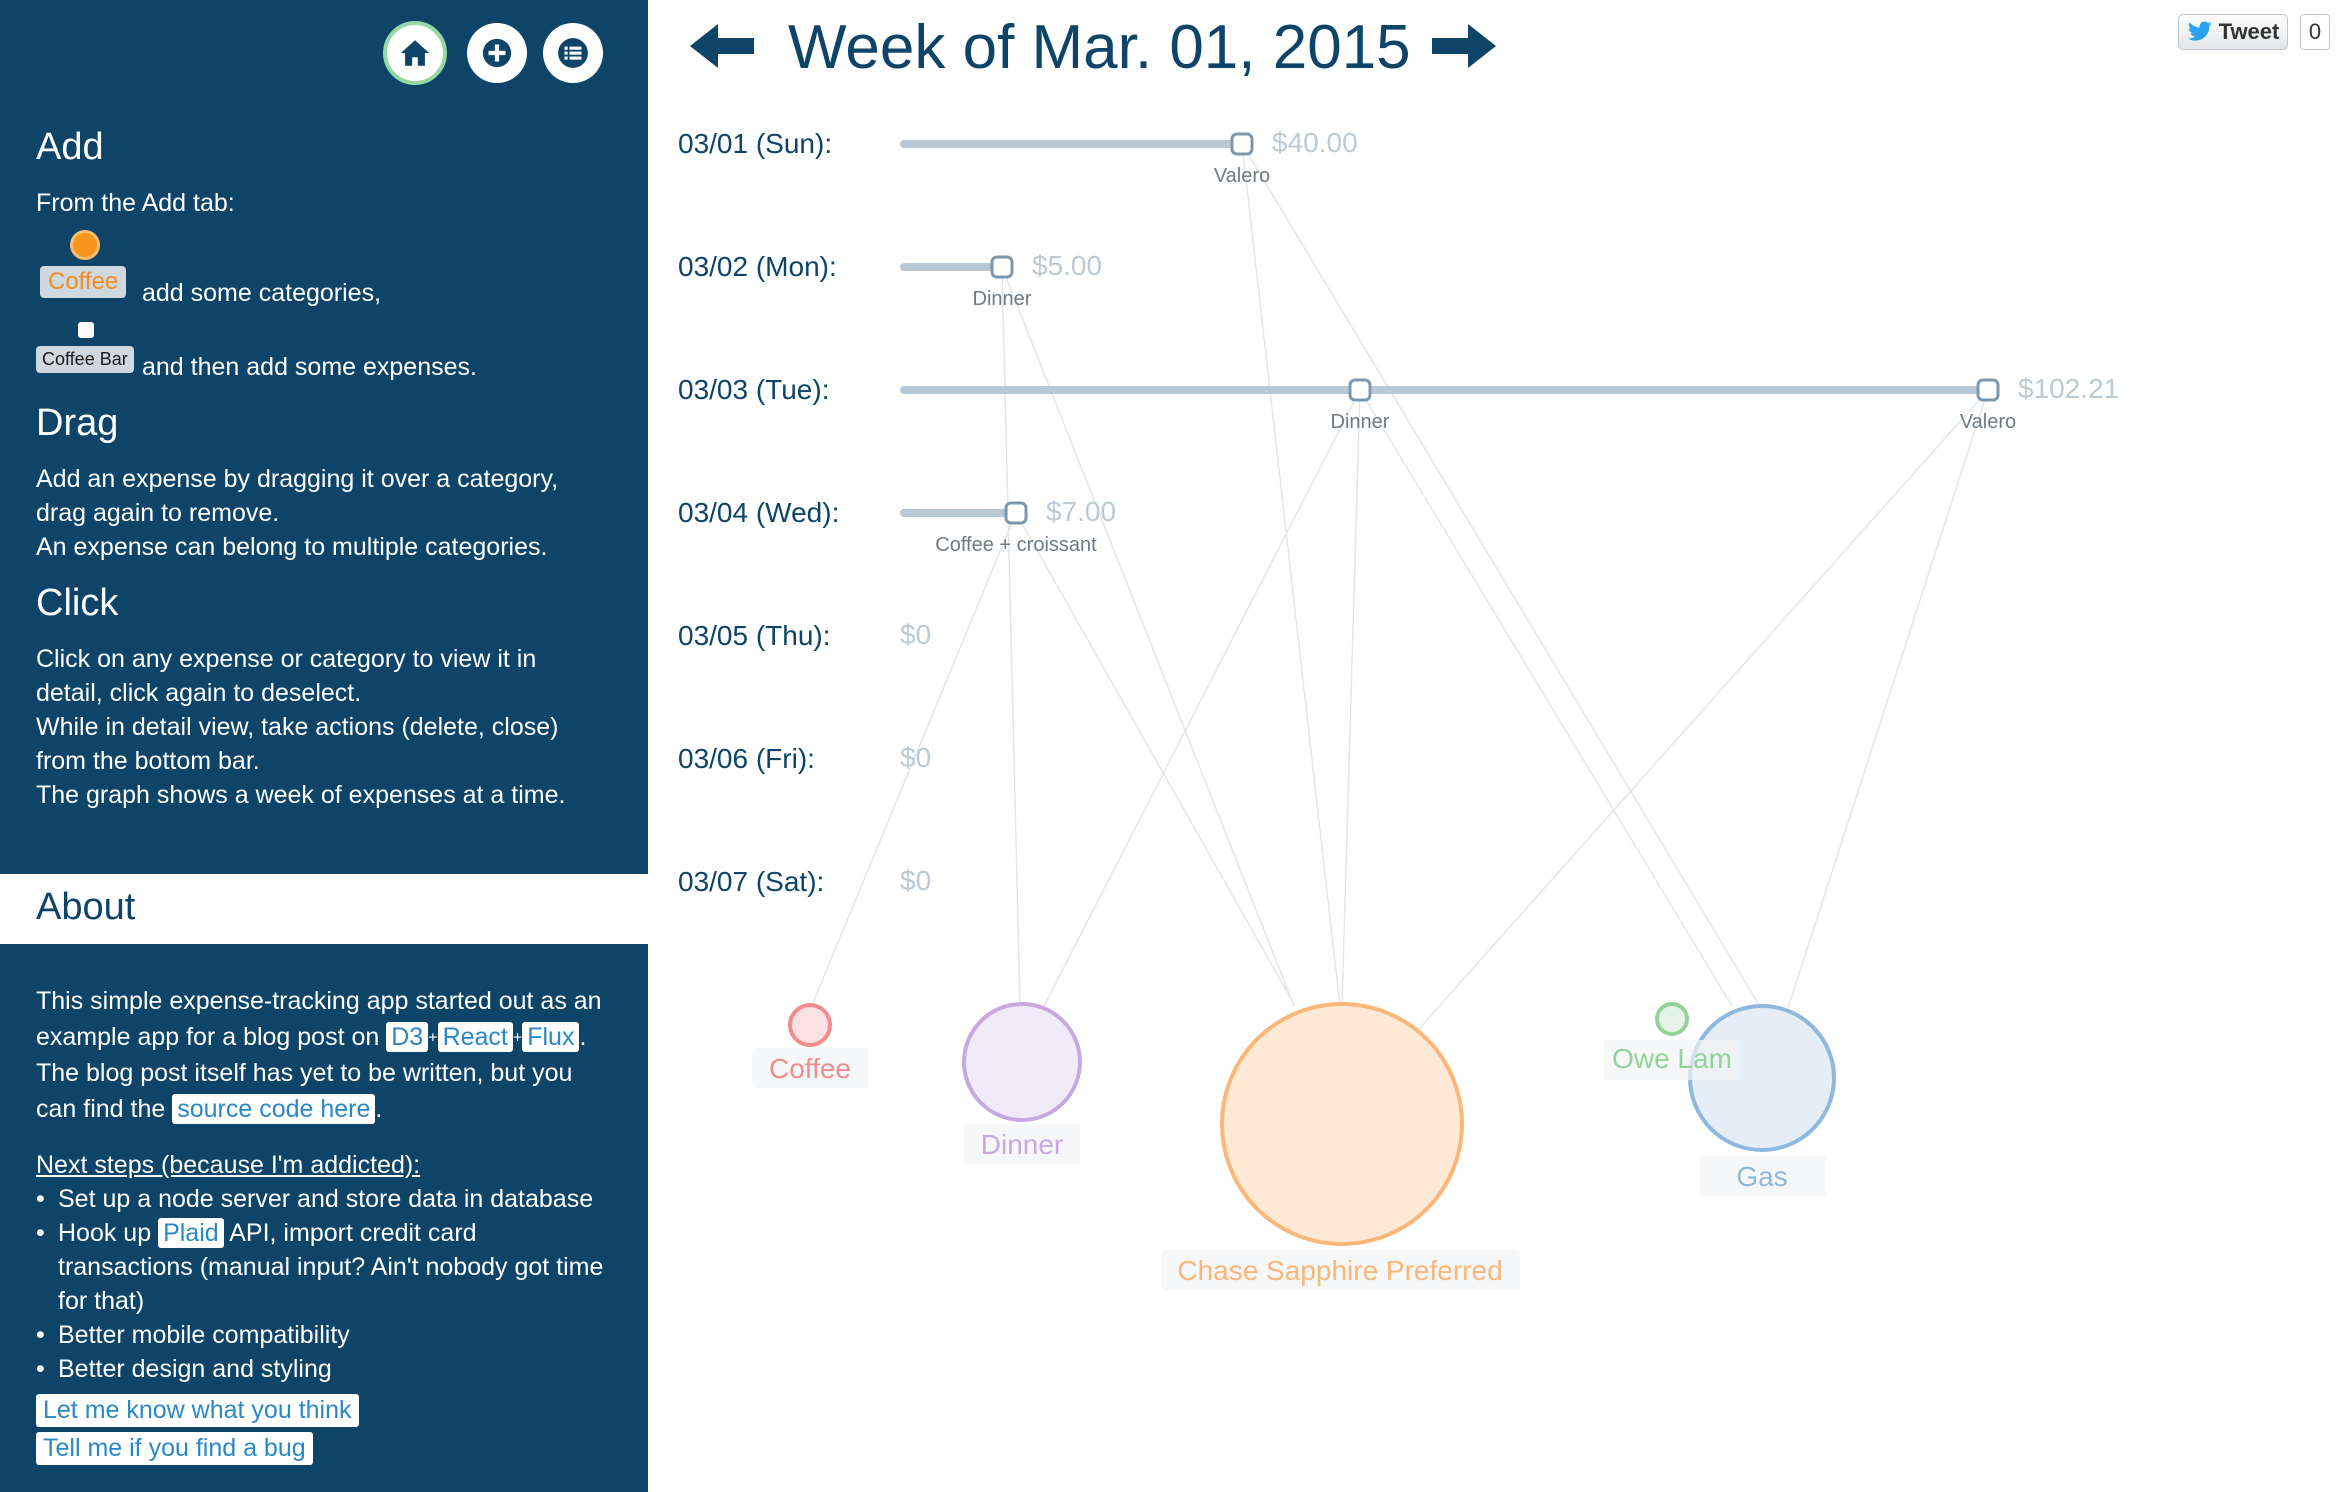 This screenshot has width=2342, height=1492. Describe the element at coordinates (2199, 31) in the screenshot. I see `twitter-bird-icon` at that location.